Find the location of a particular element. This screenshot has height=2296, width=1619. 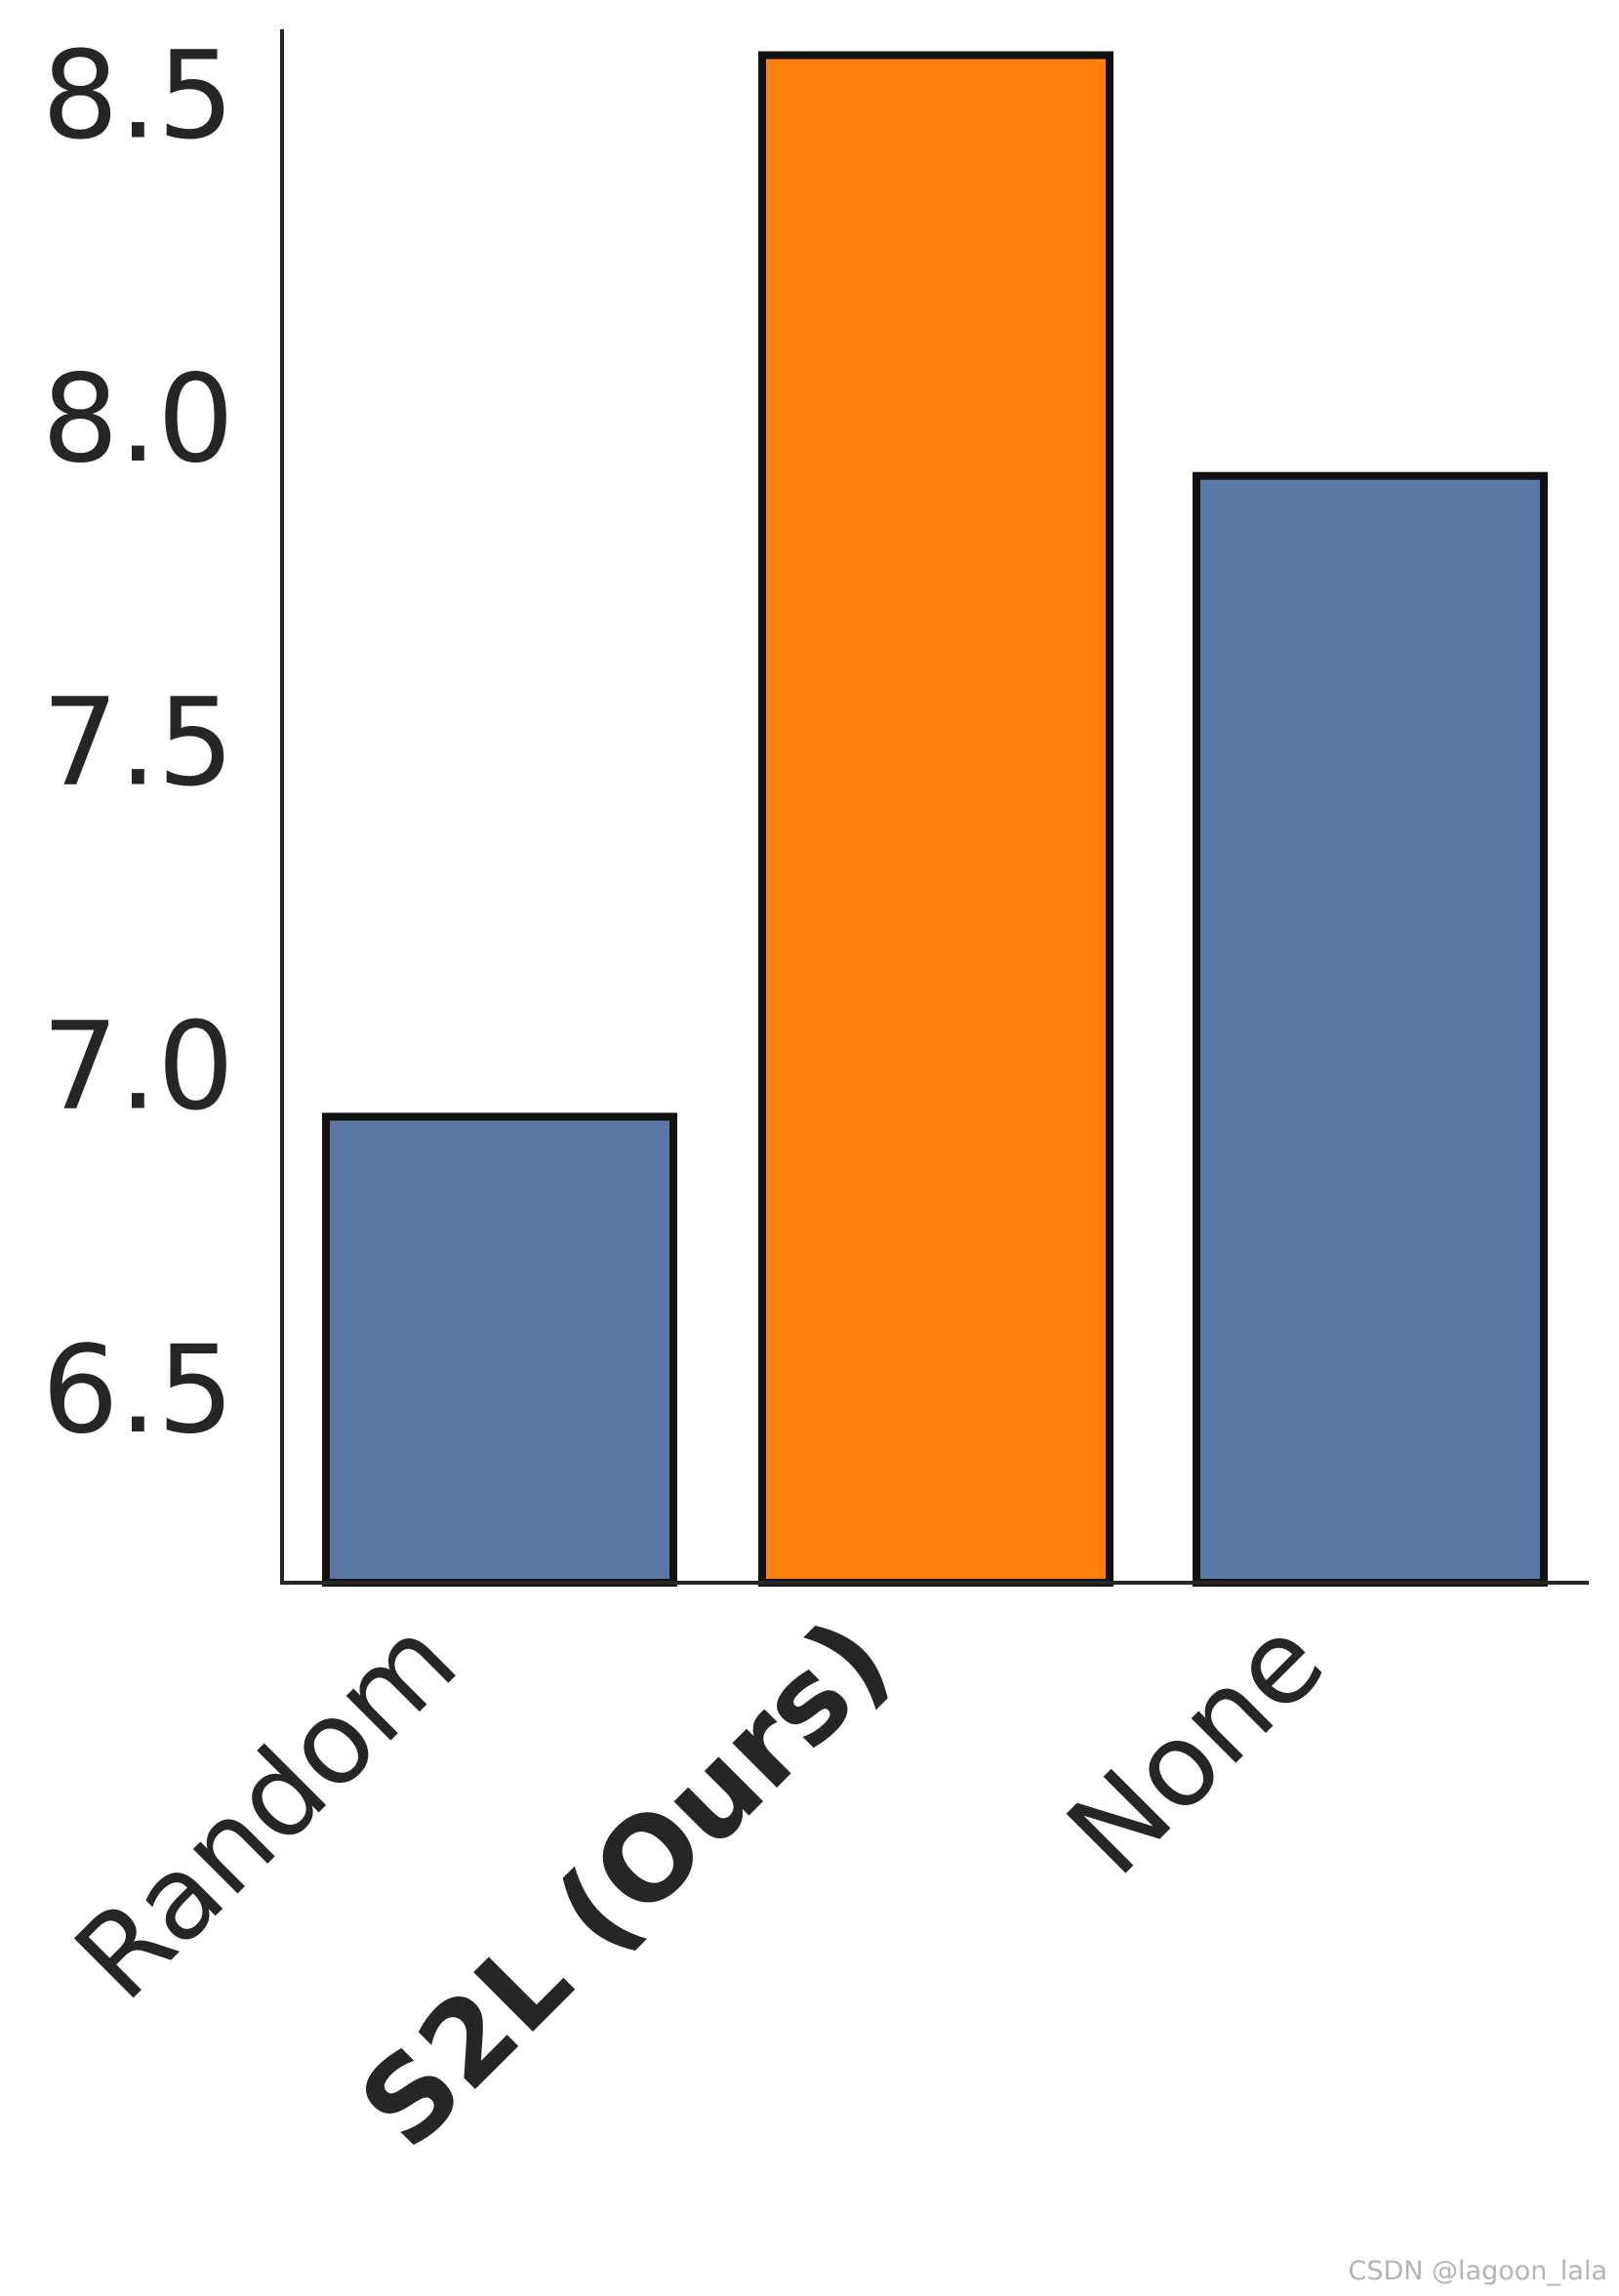

bar-s2l-ours is located at coordinates (935, 819).